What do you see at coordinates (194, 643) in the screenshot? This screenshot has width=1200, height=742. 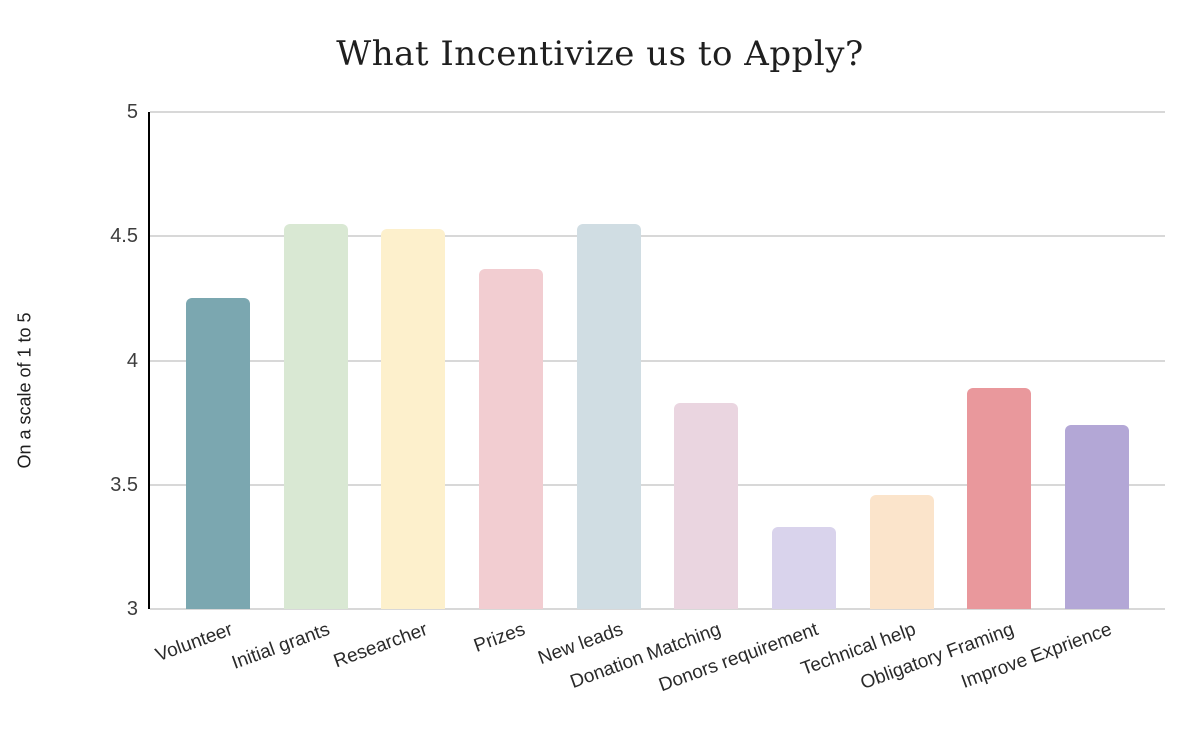 I see `x-tick-label-volunteer: Volunteer` at bounding box center [194, 643].